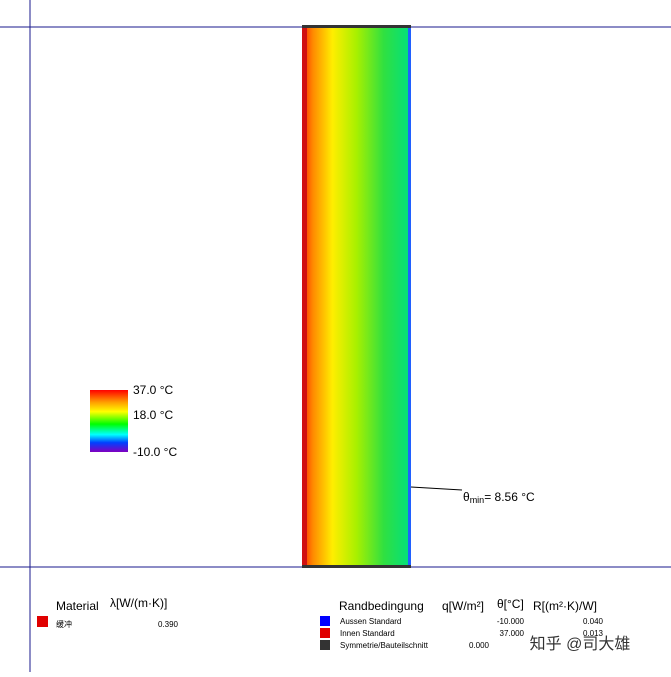 The image size is (671, 677). I want to click on minimum-value: = 8.56 °C, so click(509, 497).